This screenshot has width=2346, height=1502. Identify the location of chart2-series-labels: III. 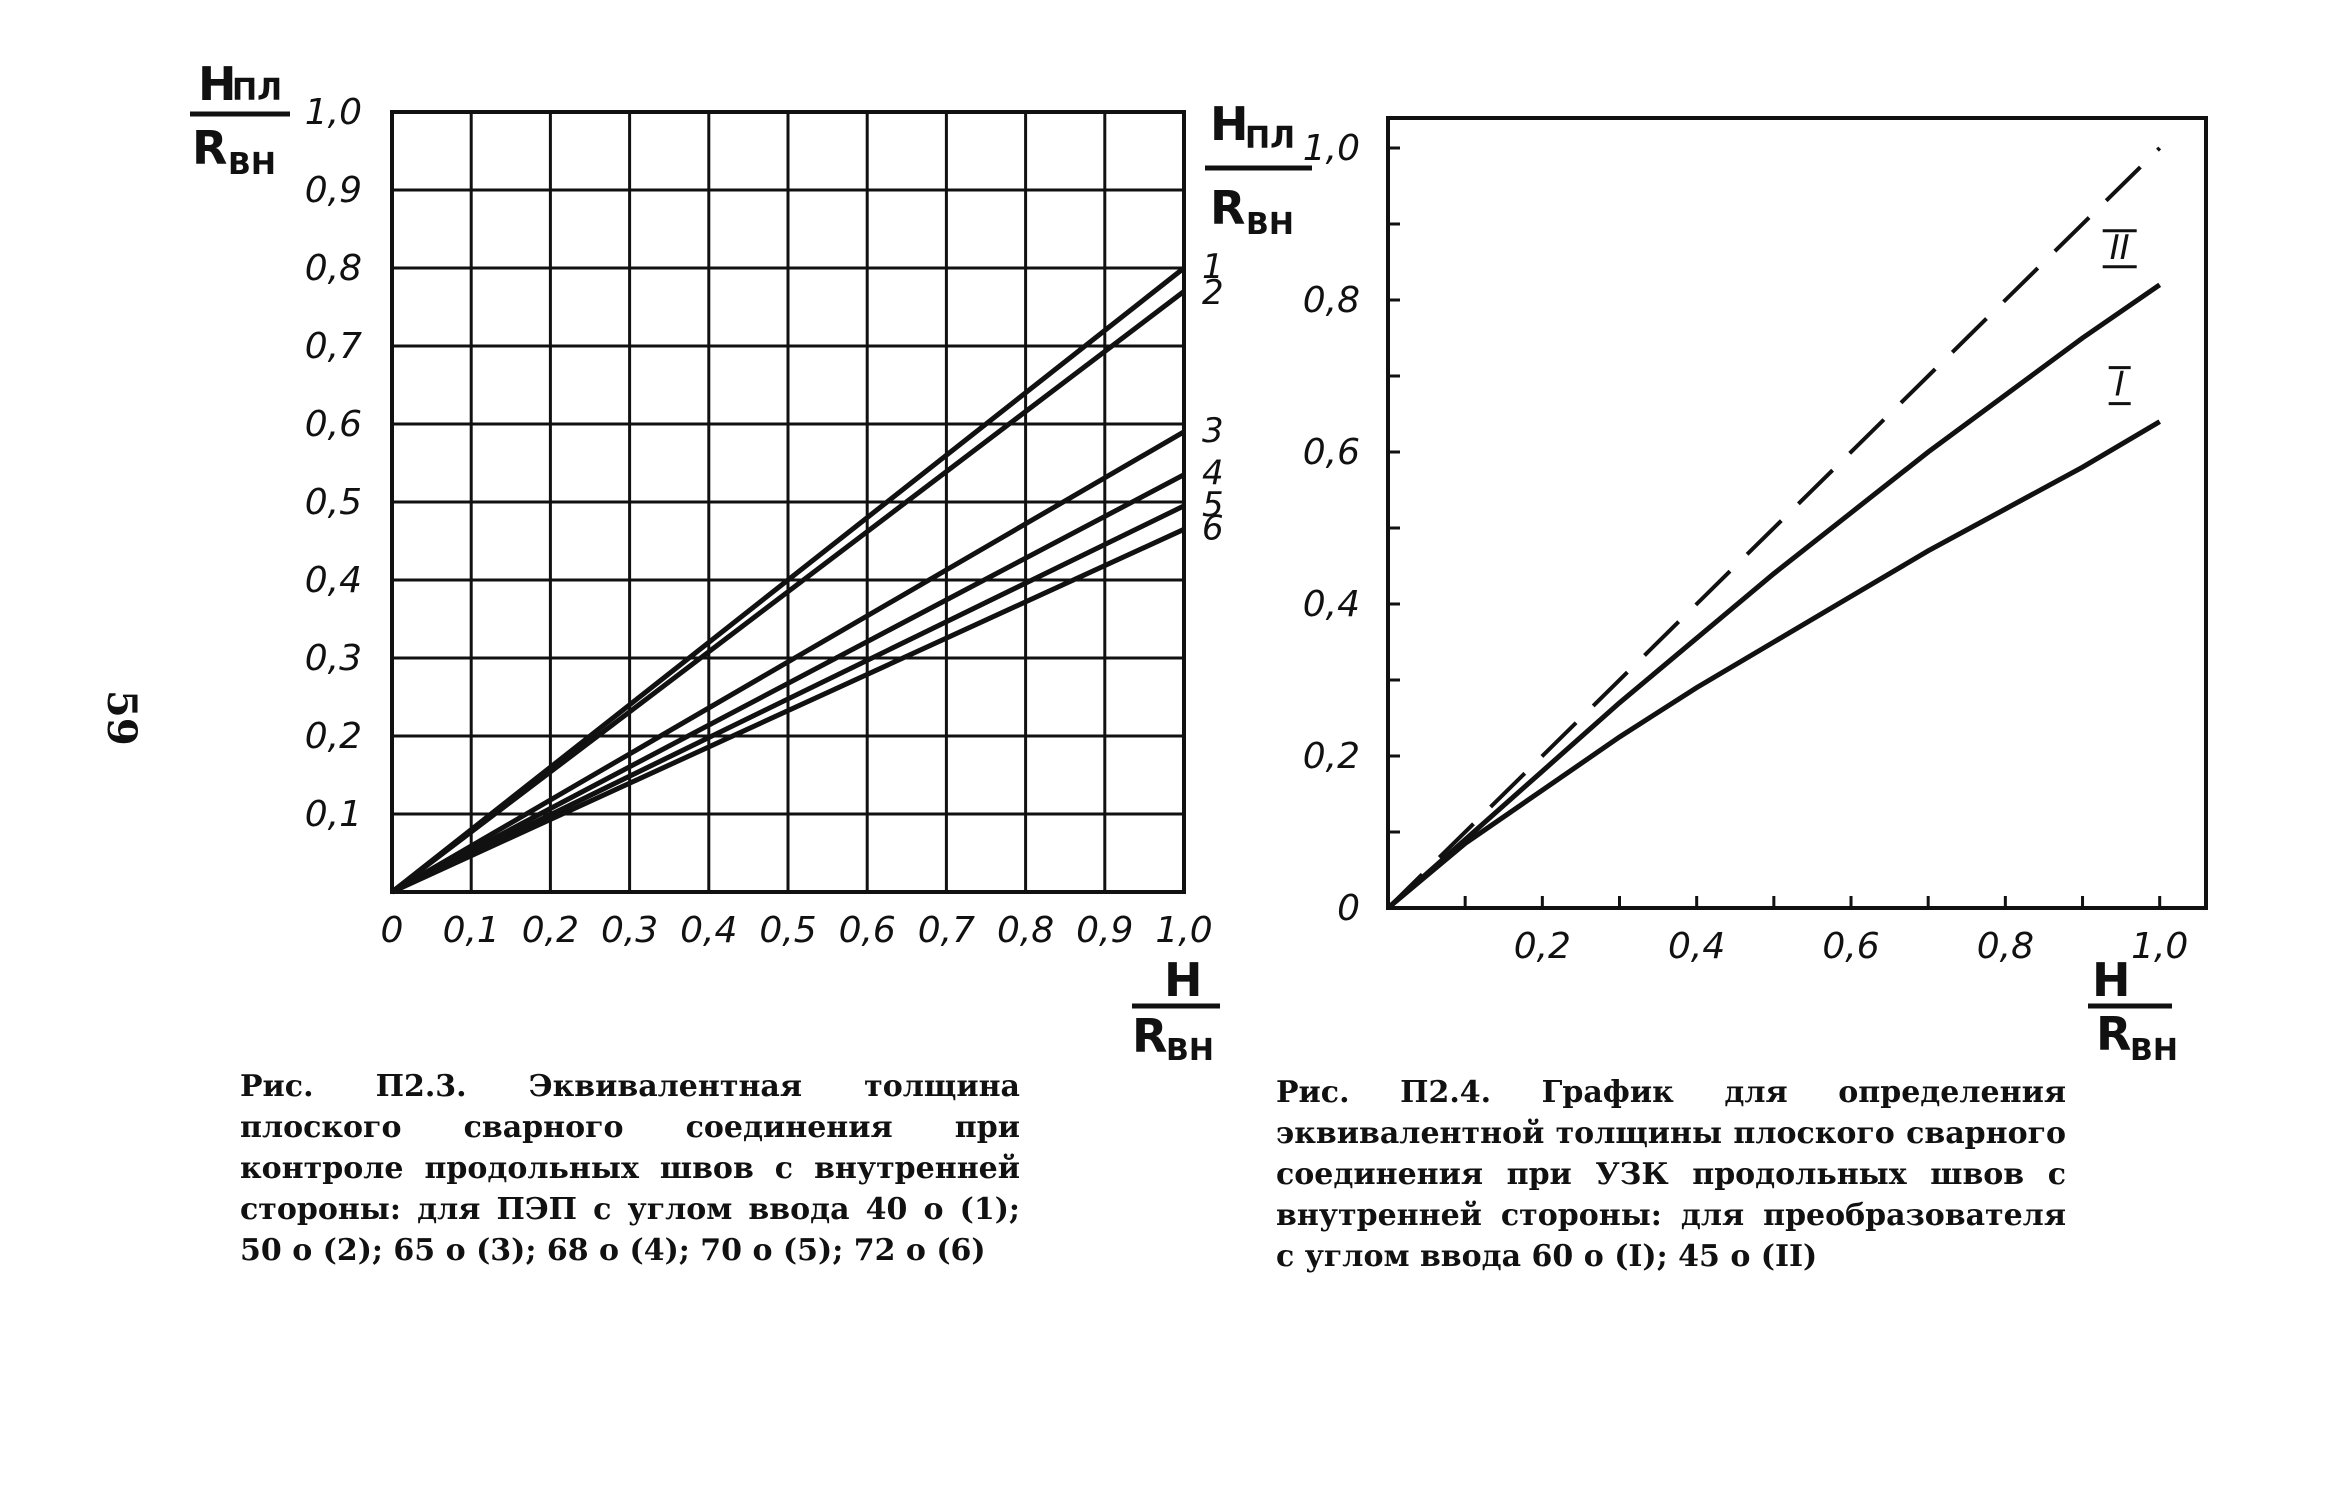
(2119, 317).